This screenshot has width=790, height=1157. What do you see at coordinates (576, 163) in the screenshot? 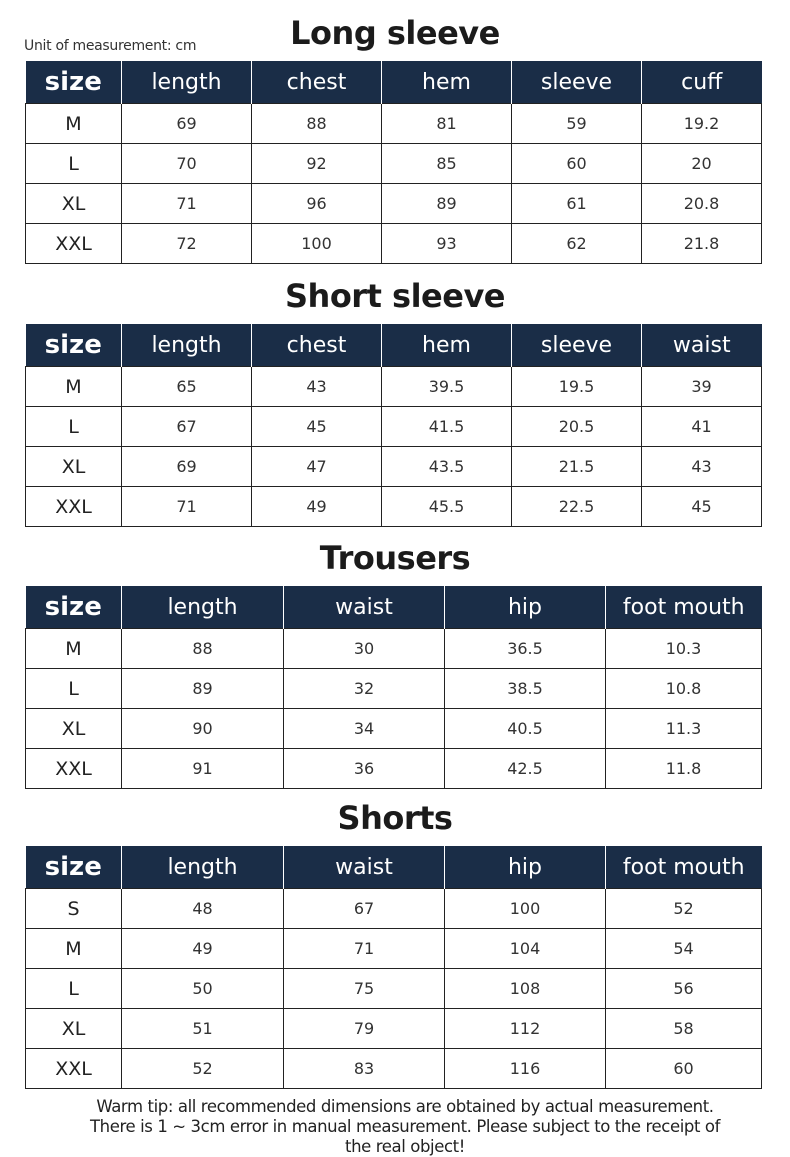
I see `value-cell: 60` at bounding box center [576, 163].